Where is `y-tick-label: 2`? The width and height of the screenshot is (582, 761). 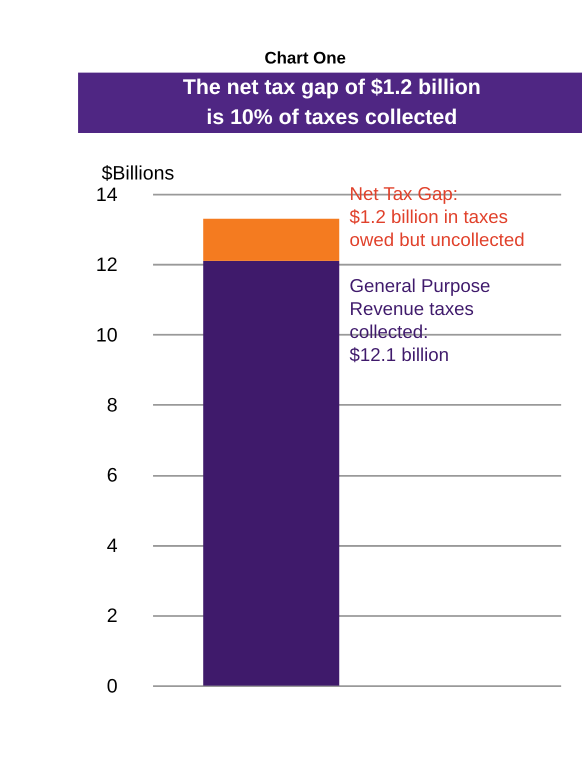 y-tick-label: 2 is located at coordinates (112, 616).